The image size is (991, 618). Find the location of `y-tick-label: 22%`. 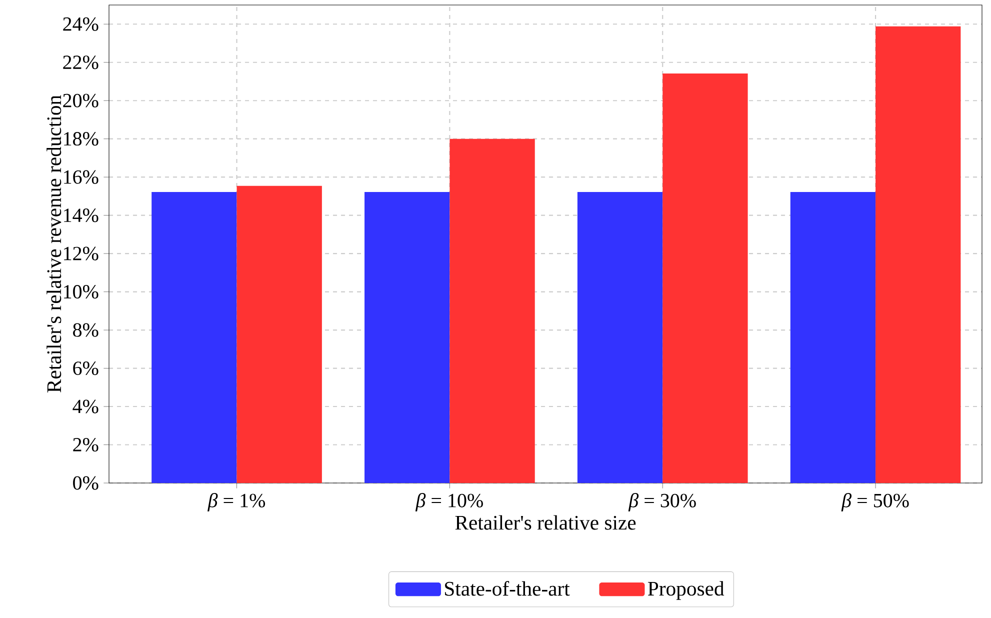

y-tick-label: 22% is located at coordinates (80, 63).